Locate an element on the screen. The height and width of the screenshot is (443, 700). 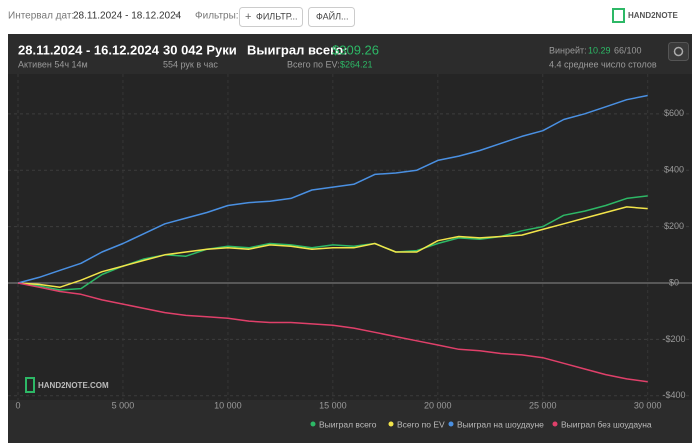
x-tick-label: 5 000 is located at coordinates (123, 405).